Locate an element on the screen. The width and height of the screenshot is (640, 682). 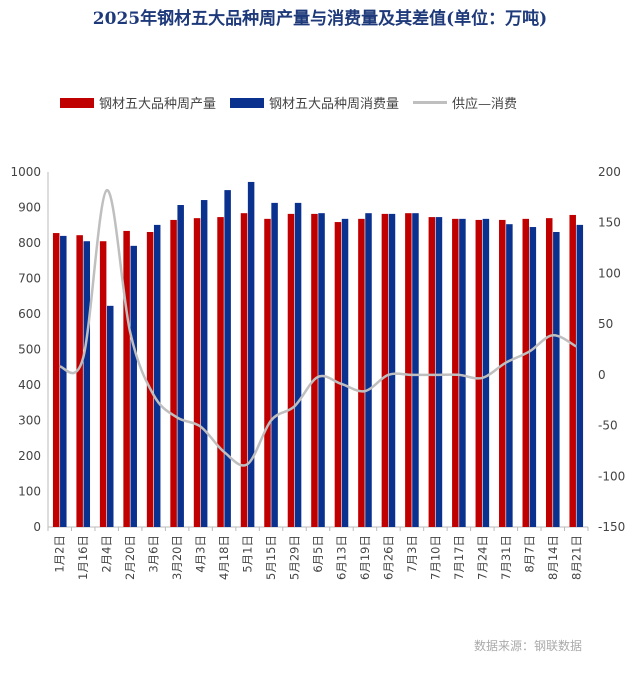
right-tick-label: -100 is located at coordinates (611, 476).